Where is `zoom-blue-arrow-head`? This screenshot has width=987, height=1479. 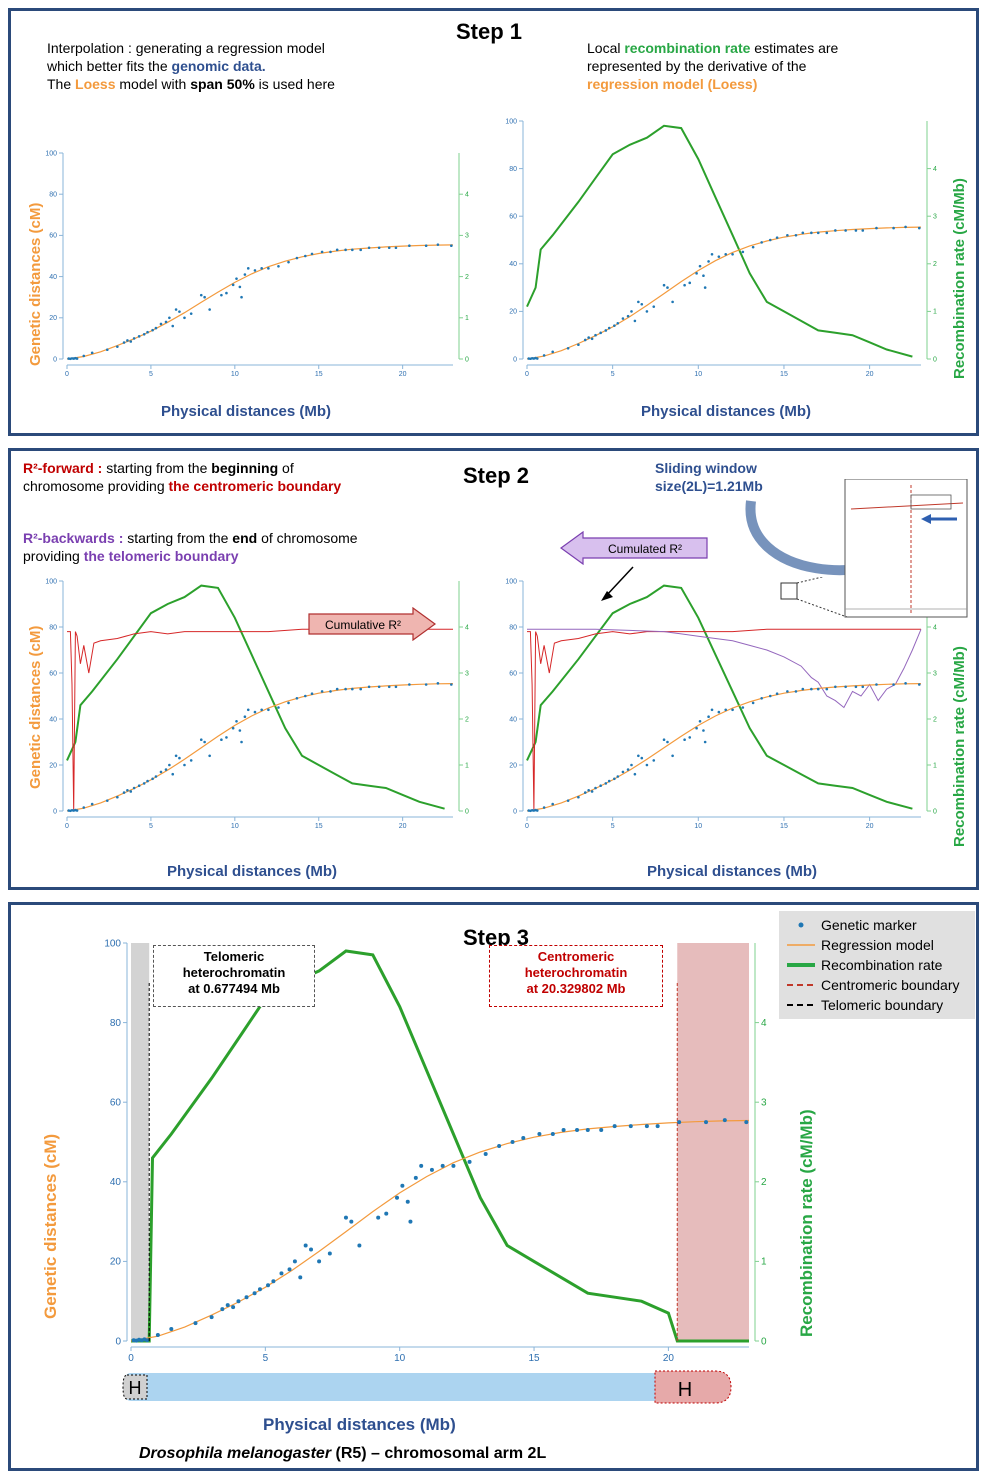 zoom-blue-arrow-head is located at coordinates (926, 519).